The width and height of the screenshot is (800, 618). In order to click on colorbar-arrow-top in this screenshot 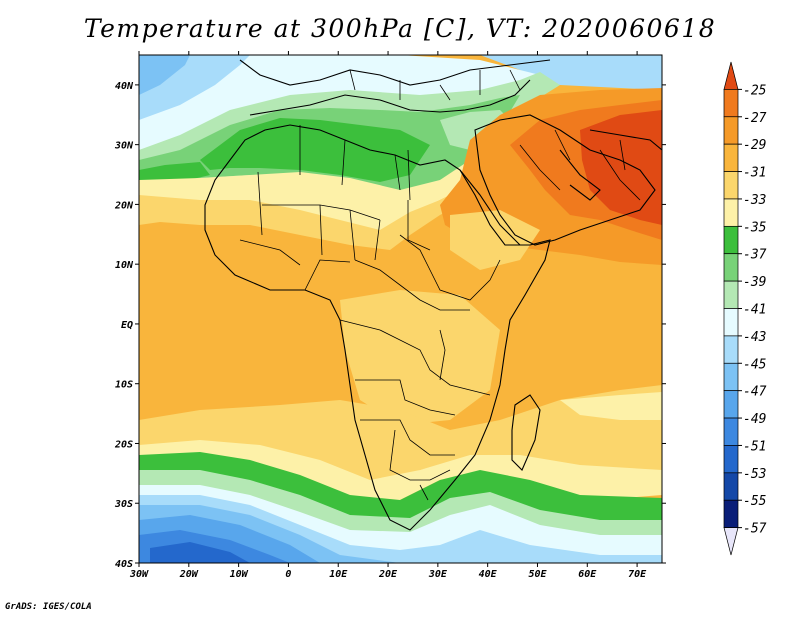, I will do `click(731, 75)`.